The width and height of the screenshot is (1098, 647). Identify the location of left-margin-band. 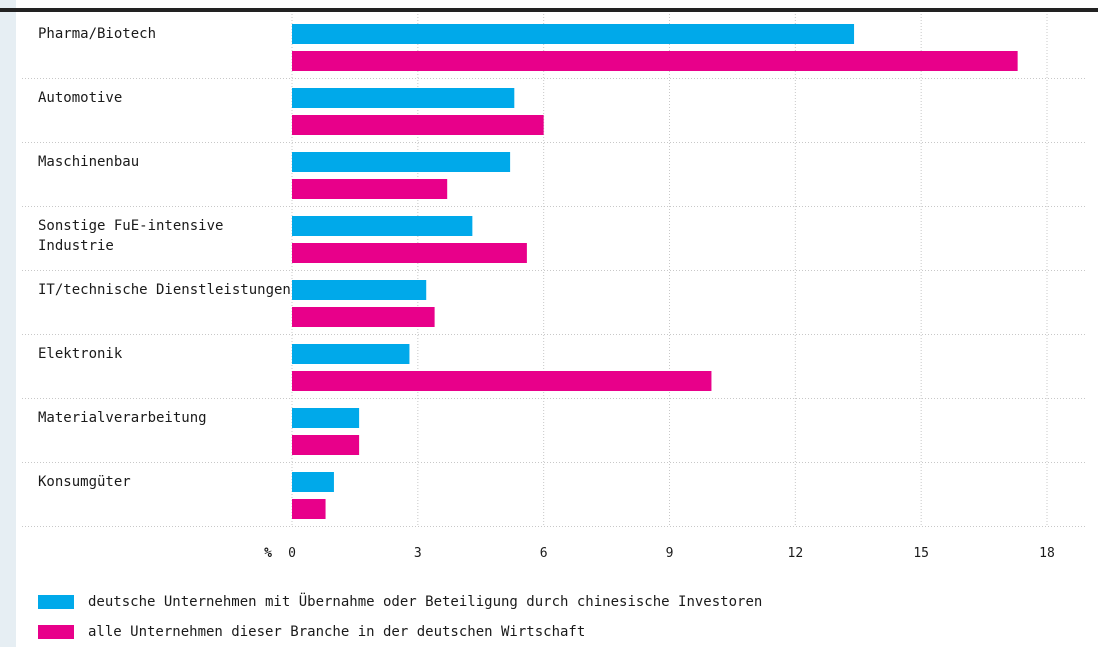
(8, 323).